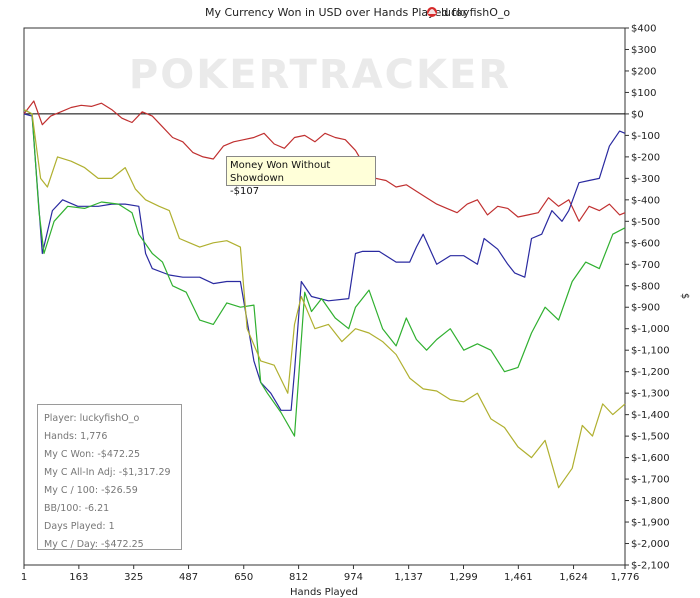 This screenshot has width=700, height=598. Describe the element at coordinates (24, 577) in the screenshot. I see `x-tick-label: 1` at that location.